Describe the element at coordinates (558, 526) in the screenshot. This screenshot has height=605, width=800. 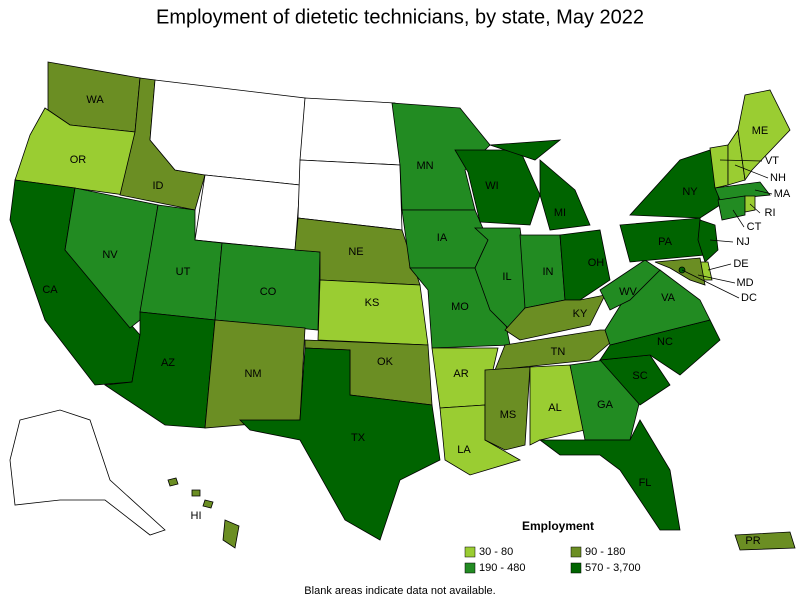
I see `legend-title: Employment` at that location.